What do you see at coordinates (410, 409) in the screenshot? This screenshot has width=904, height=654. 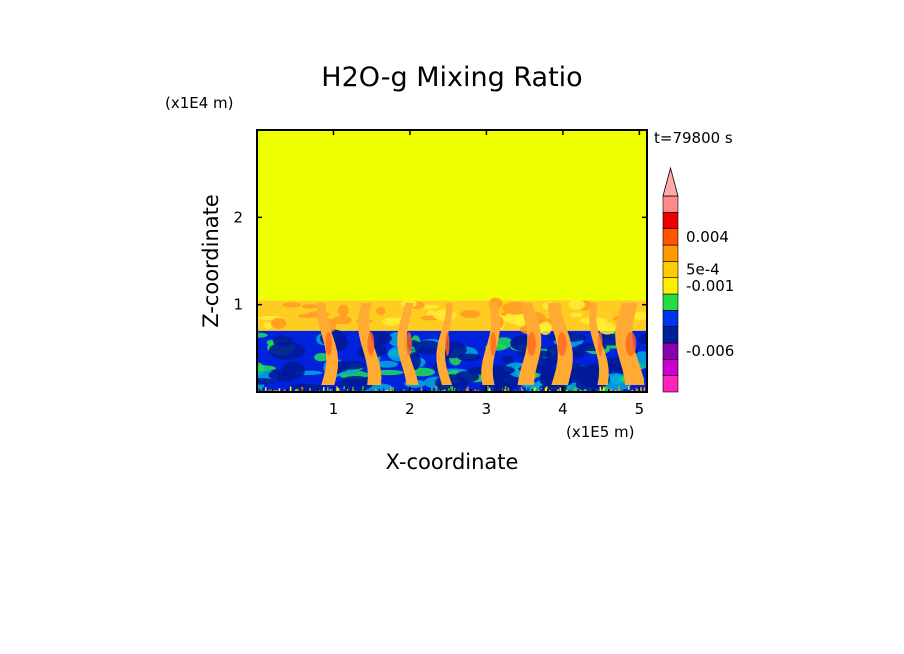 I see `x-tick-label: 2` at bounding box center [410, 409].